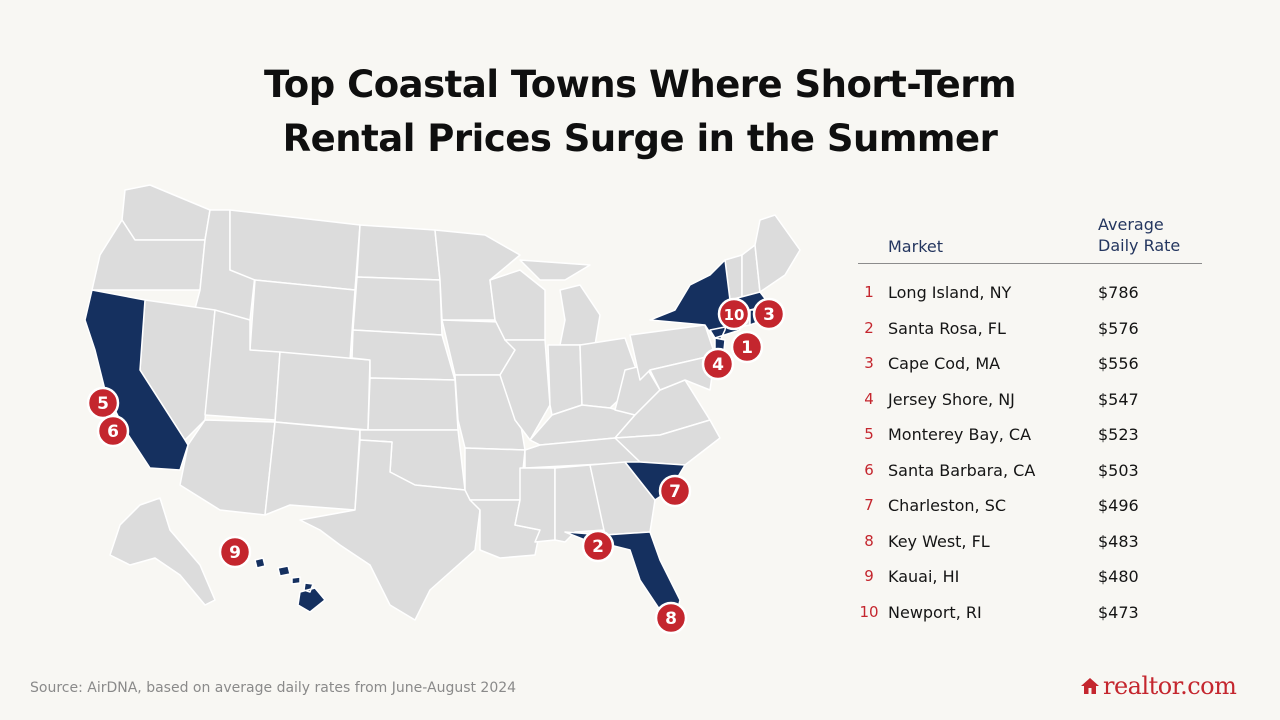 The height and width of the screenshot is (720, 1280). What do you see at coordinates (1030, 363) in the screenshot?
I see `table-row: 3 Cape Cod, MA $556` at bounding box center [1030, 363].